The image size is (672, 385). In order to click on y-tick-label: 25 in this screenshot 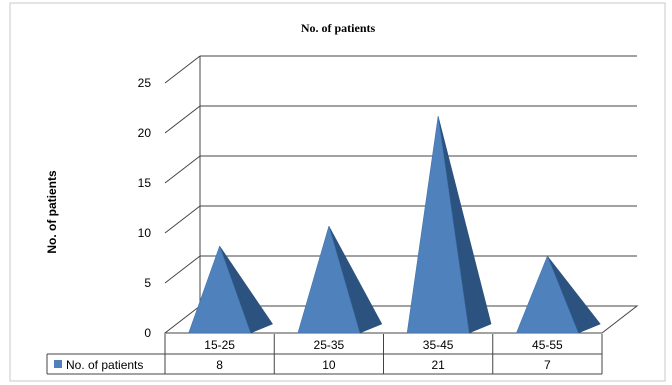, I will do `click(145, 83)`.